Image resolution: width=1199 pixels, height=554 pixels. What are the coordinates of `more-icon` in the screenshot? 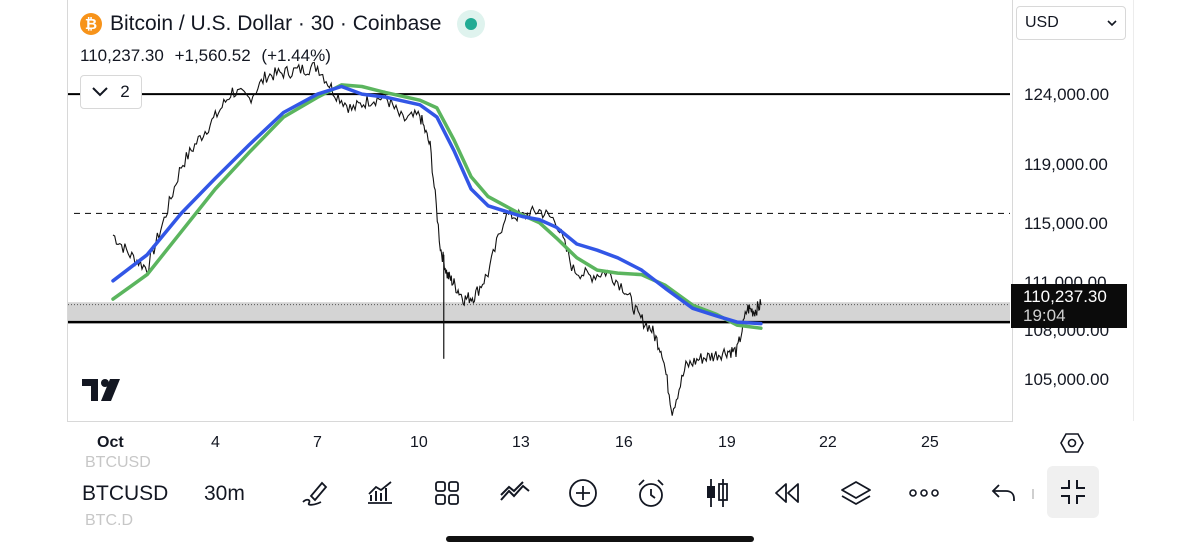 It's located at (924, 493).